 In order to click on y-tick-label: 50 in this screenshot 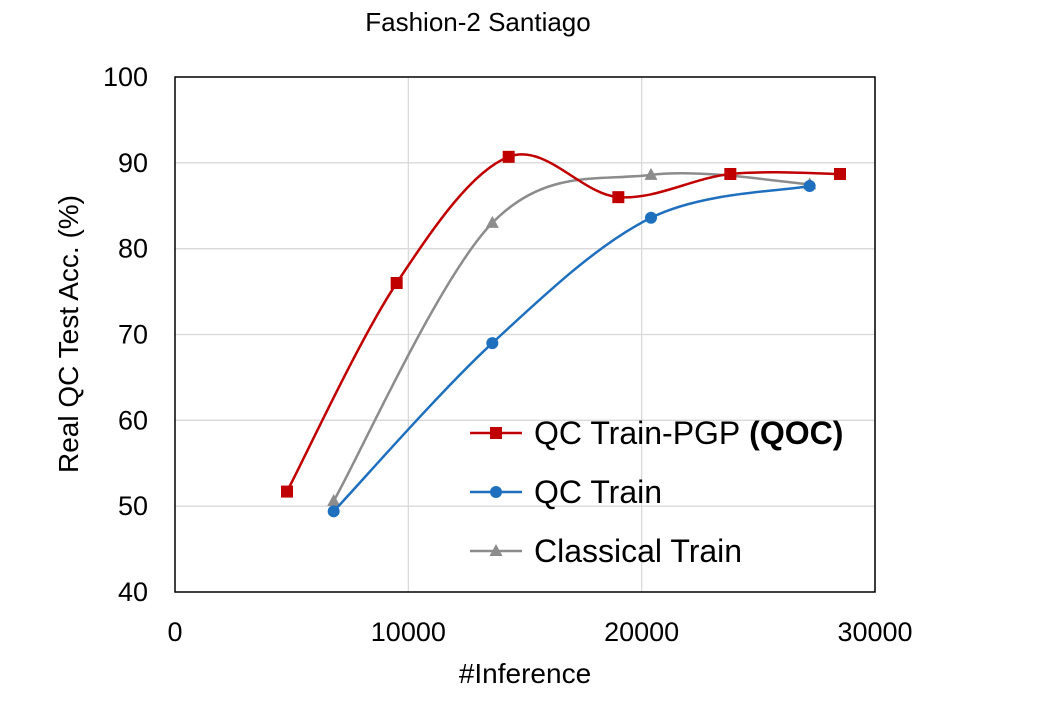, I will do `click(133, 506)`.